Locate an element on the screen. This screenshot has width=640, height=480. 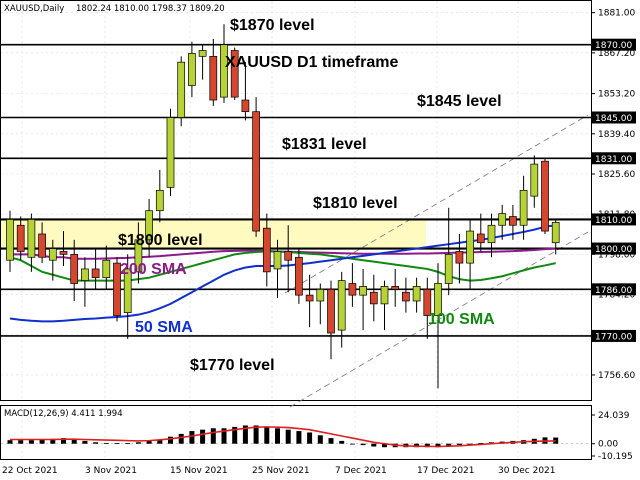
x-tick-label: 25 Nov 2021 is located at coordinates (281, 471).